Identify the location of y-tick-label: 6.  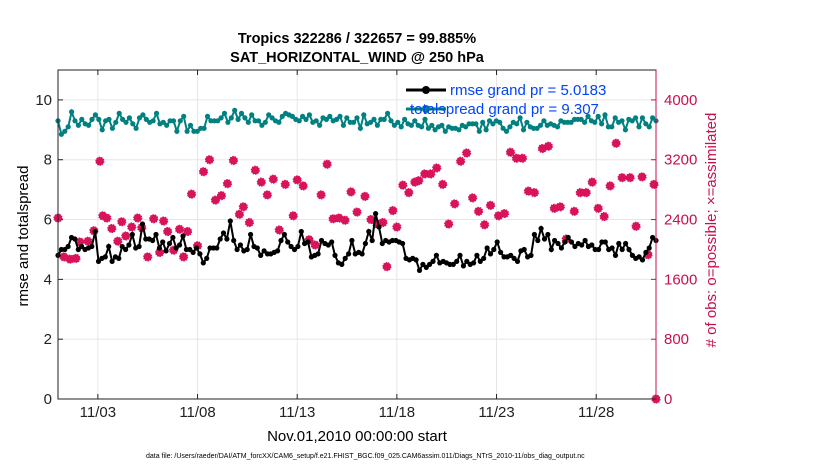
(48, 220).